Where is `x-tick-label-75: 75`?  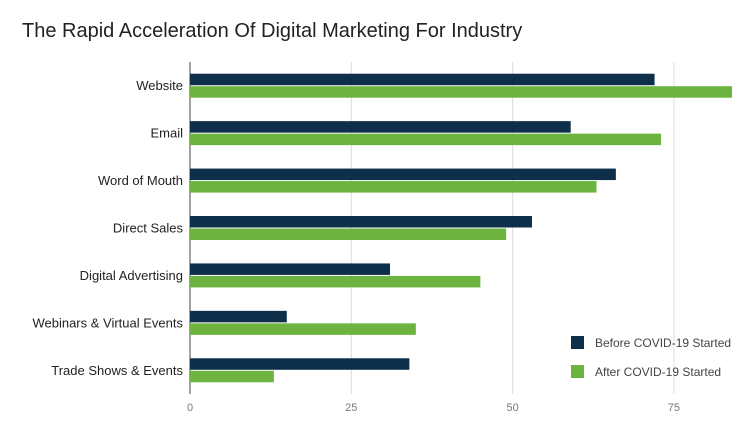 x-tick-label-75: 75 is located at coordinates (674, 408).